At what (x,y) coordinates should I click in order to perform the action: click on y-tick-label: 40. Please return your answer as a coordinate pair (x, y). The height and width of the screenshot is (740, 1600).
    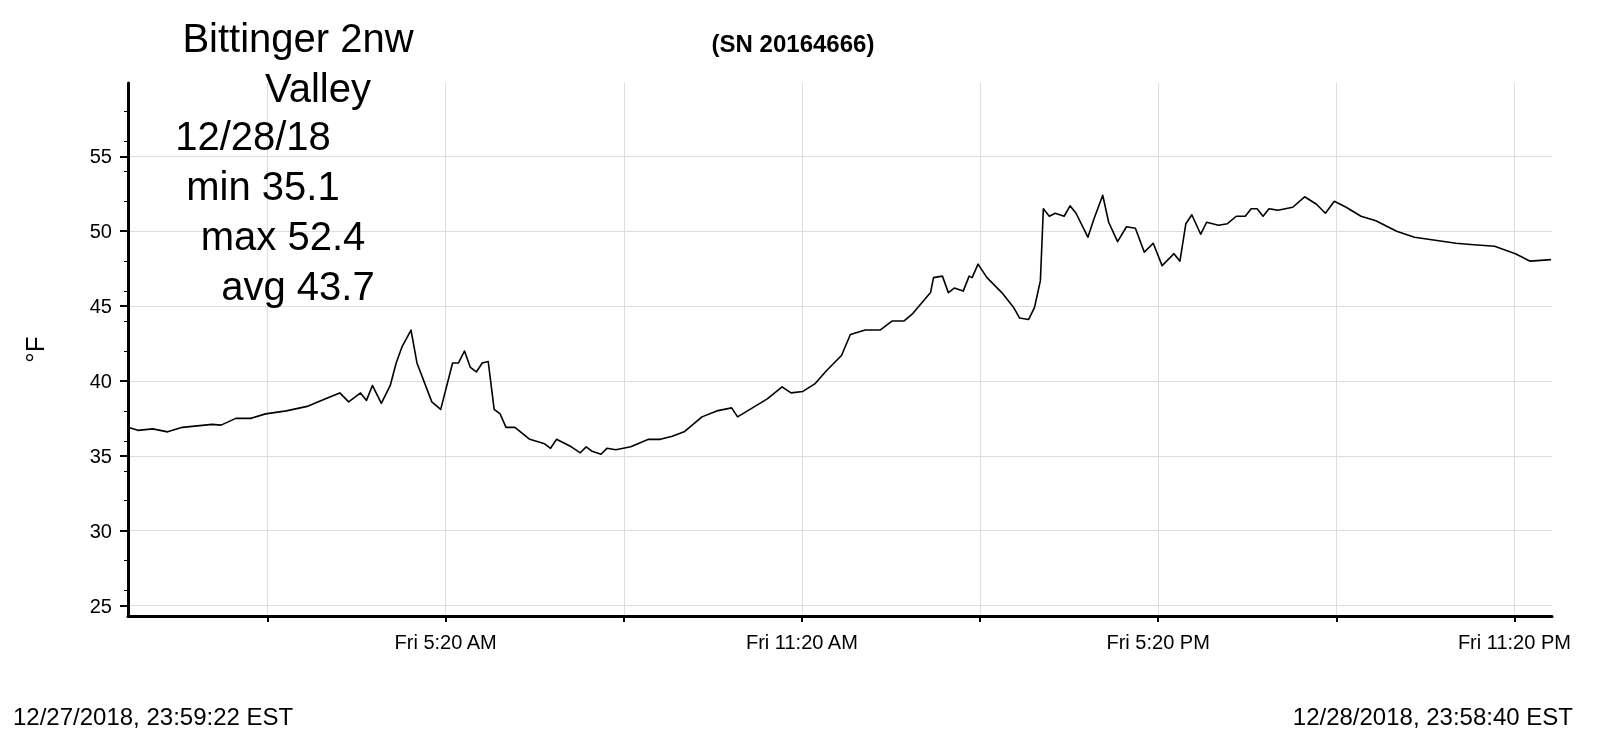
    Looking at the image, I should click on (100, 380).